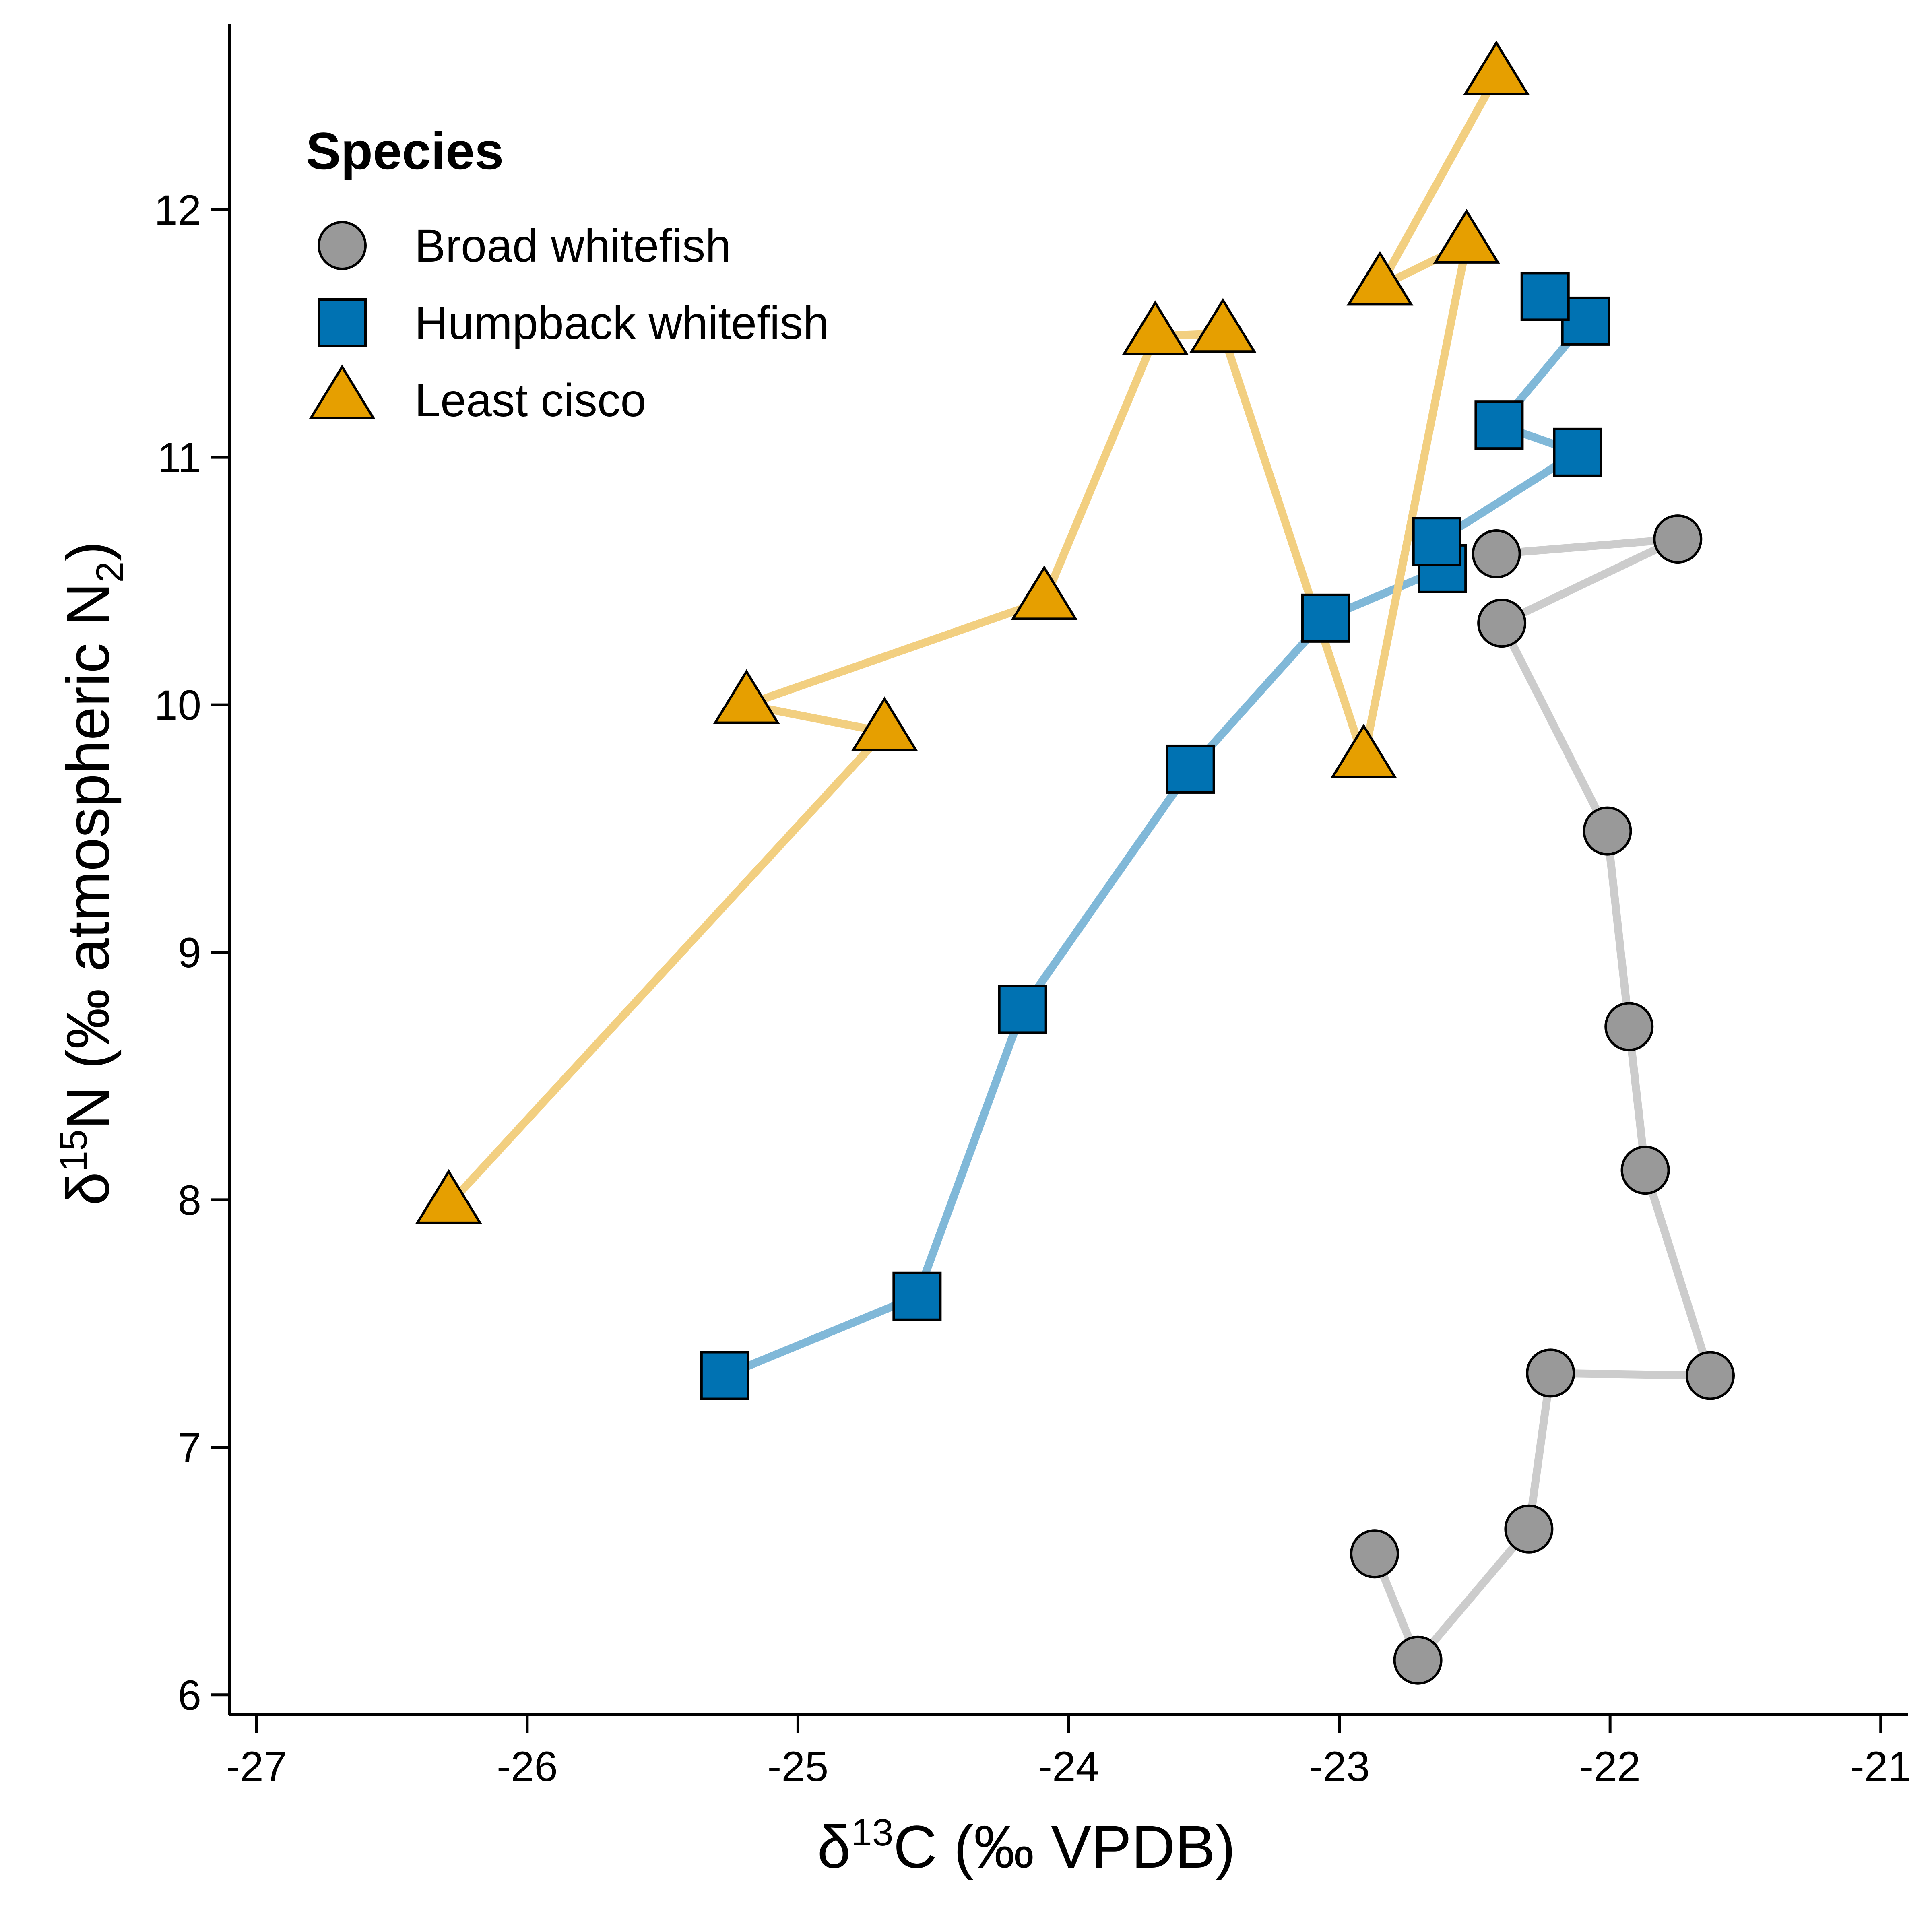 The width and height of the screenshot is (1932, 1932). What do you see at coordinates (405, 151) in the screenshot?
I see `legend-title: Species` at bounding box center [405, 151].